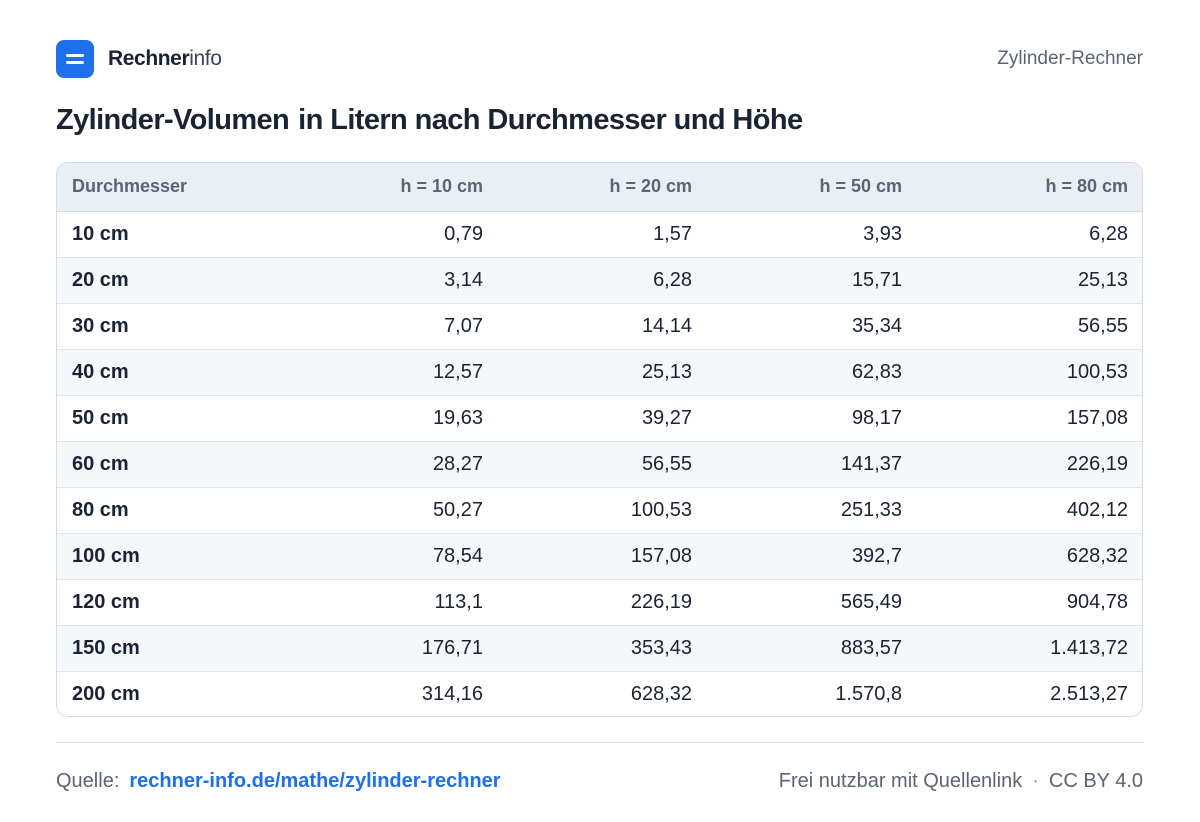 The image size is (1200, 822). Describe the element at coordinates (813, 647) in the screenshot. I see `volume-cell: 883,57` at that location.